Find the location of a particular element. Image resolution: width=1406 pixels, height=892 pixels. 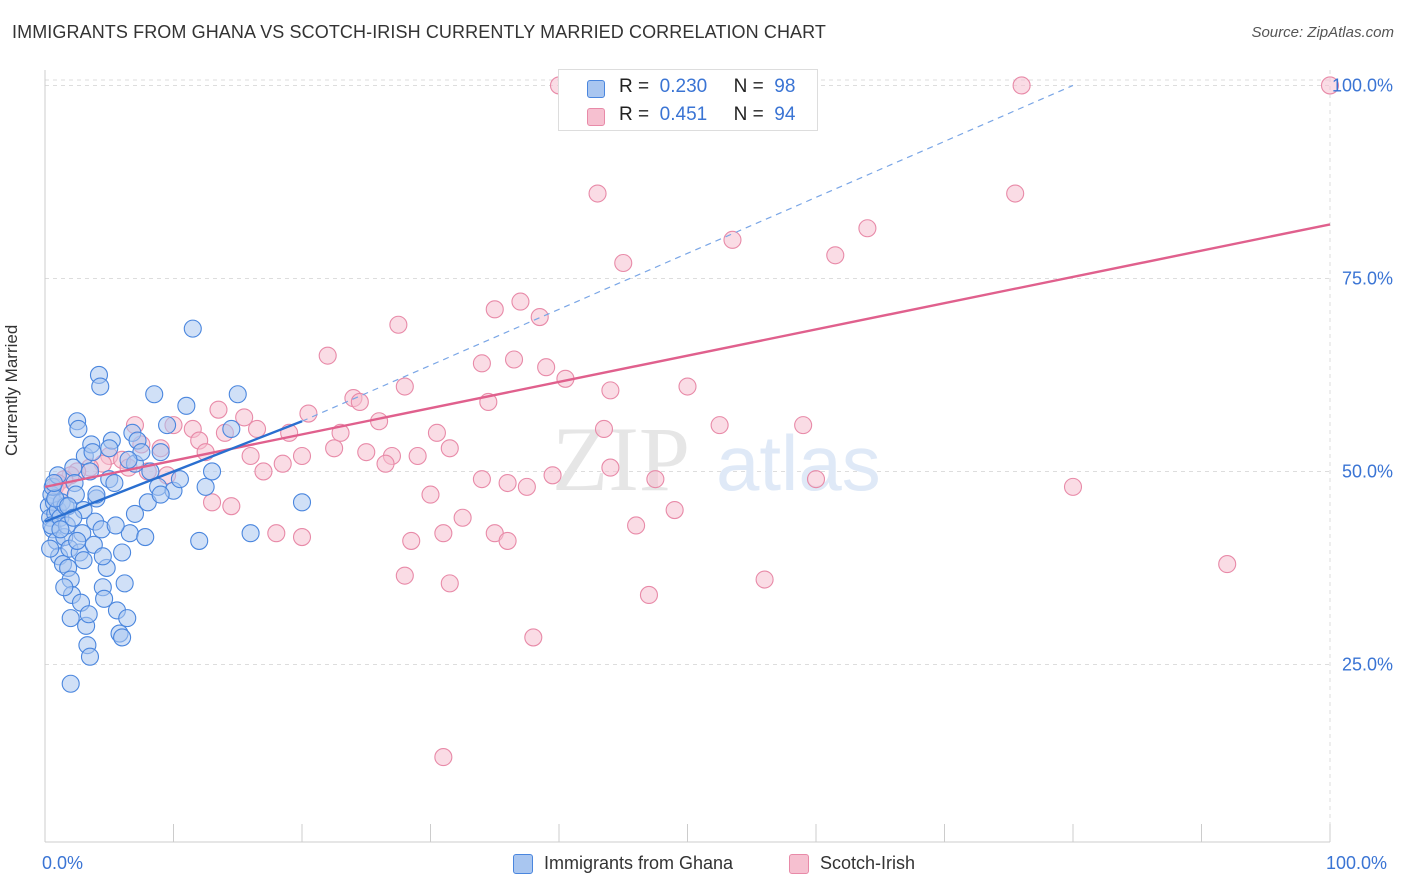

zipatlas-watermark: ZIP atlas is located at coordinates (716, 459).